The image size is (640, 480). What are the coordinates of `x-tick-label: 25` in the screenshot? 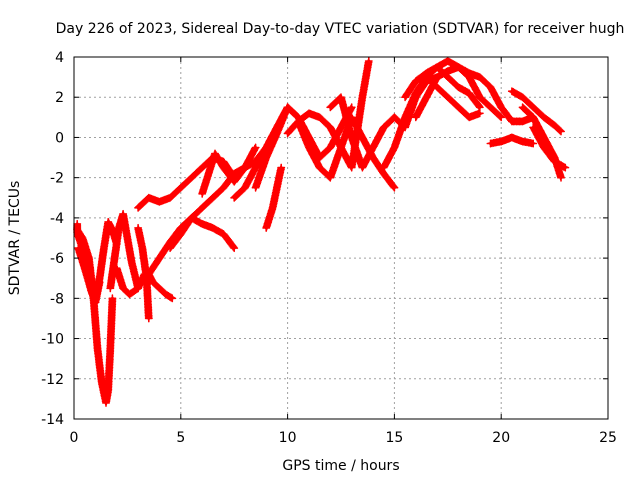 It's located at (608, 438).